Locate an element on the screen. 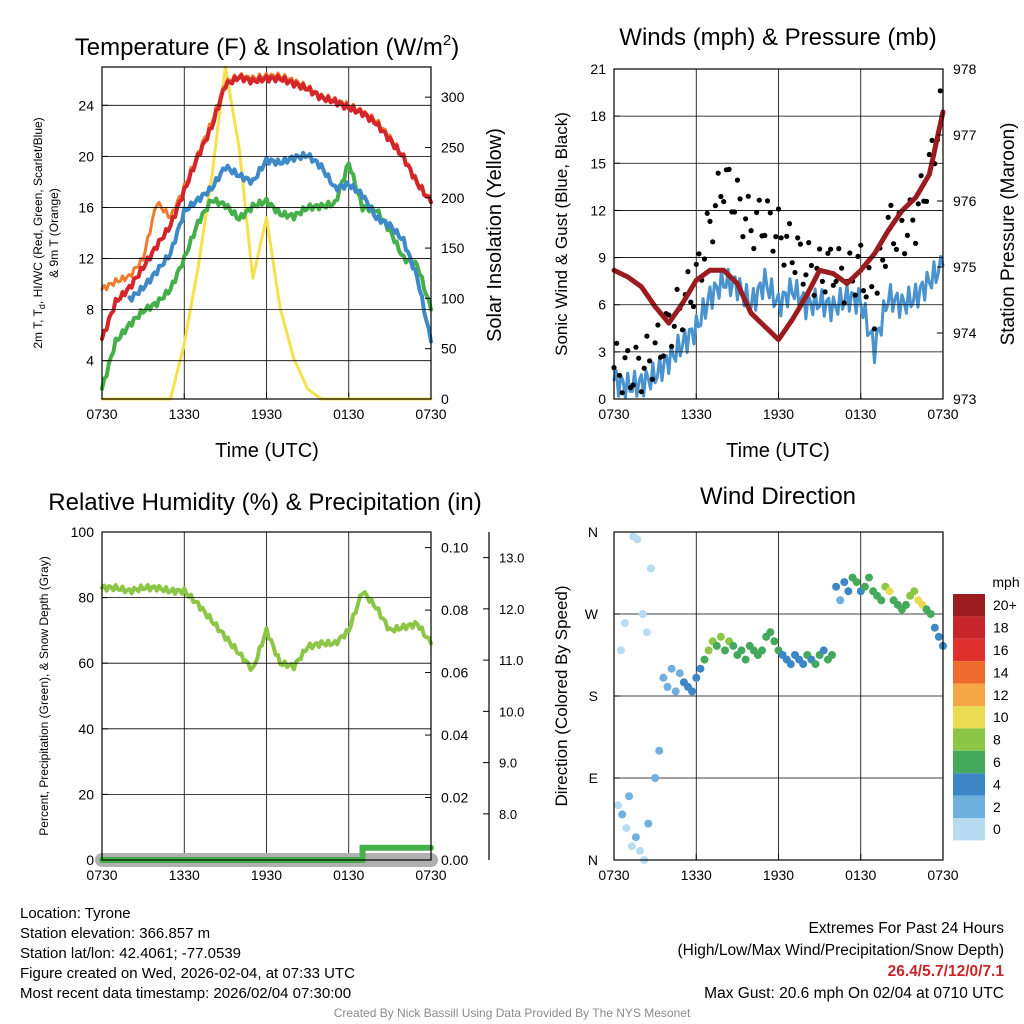 The image size is (1024, 1024). winds-ylabel-right: Station Pressure (Maroon) is located at coordinates (1008, 234).